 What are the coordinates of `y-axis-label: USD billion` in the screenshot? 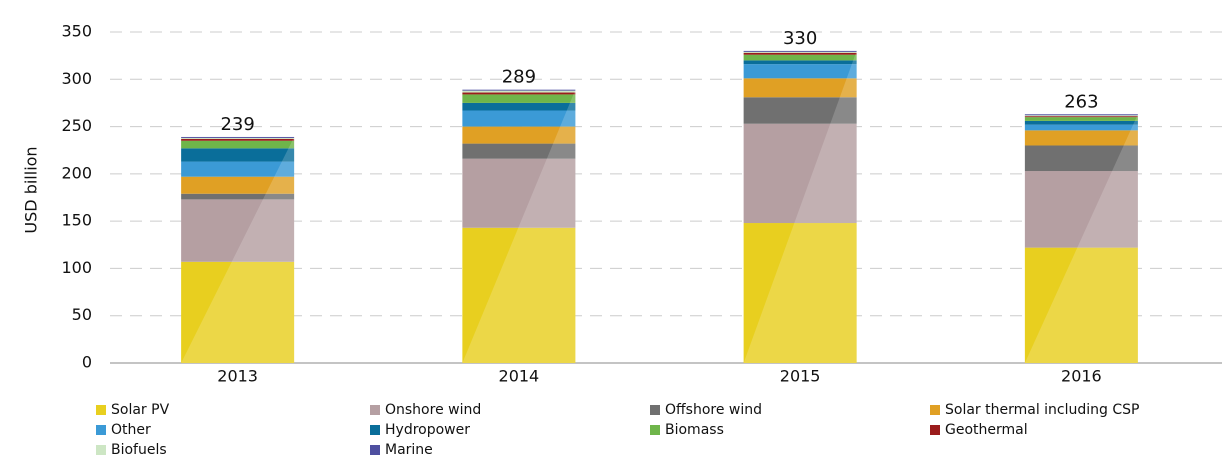 It's located at (31, 189).